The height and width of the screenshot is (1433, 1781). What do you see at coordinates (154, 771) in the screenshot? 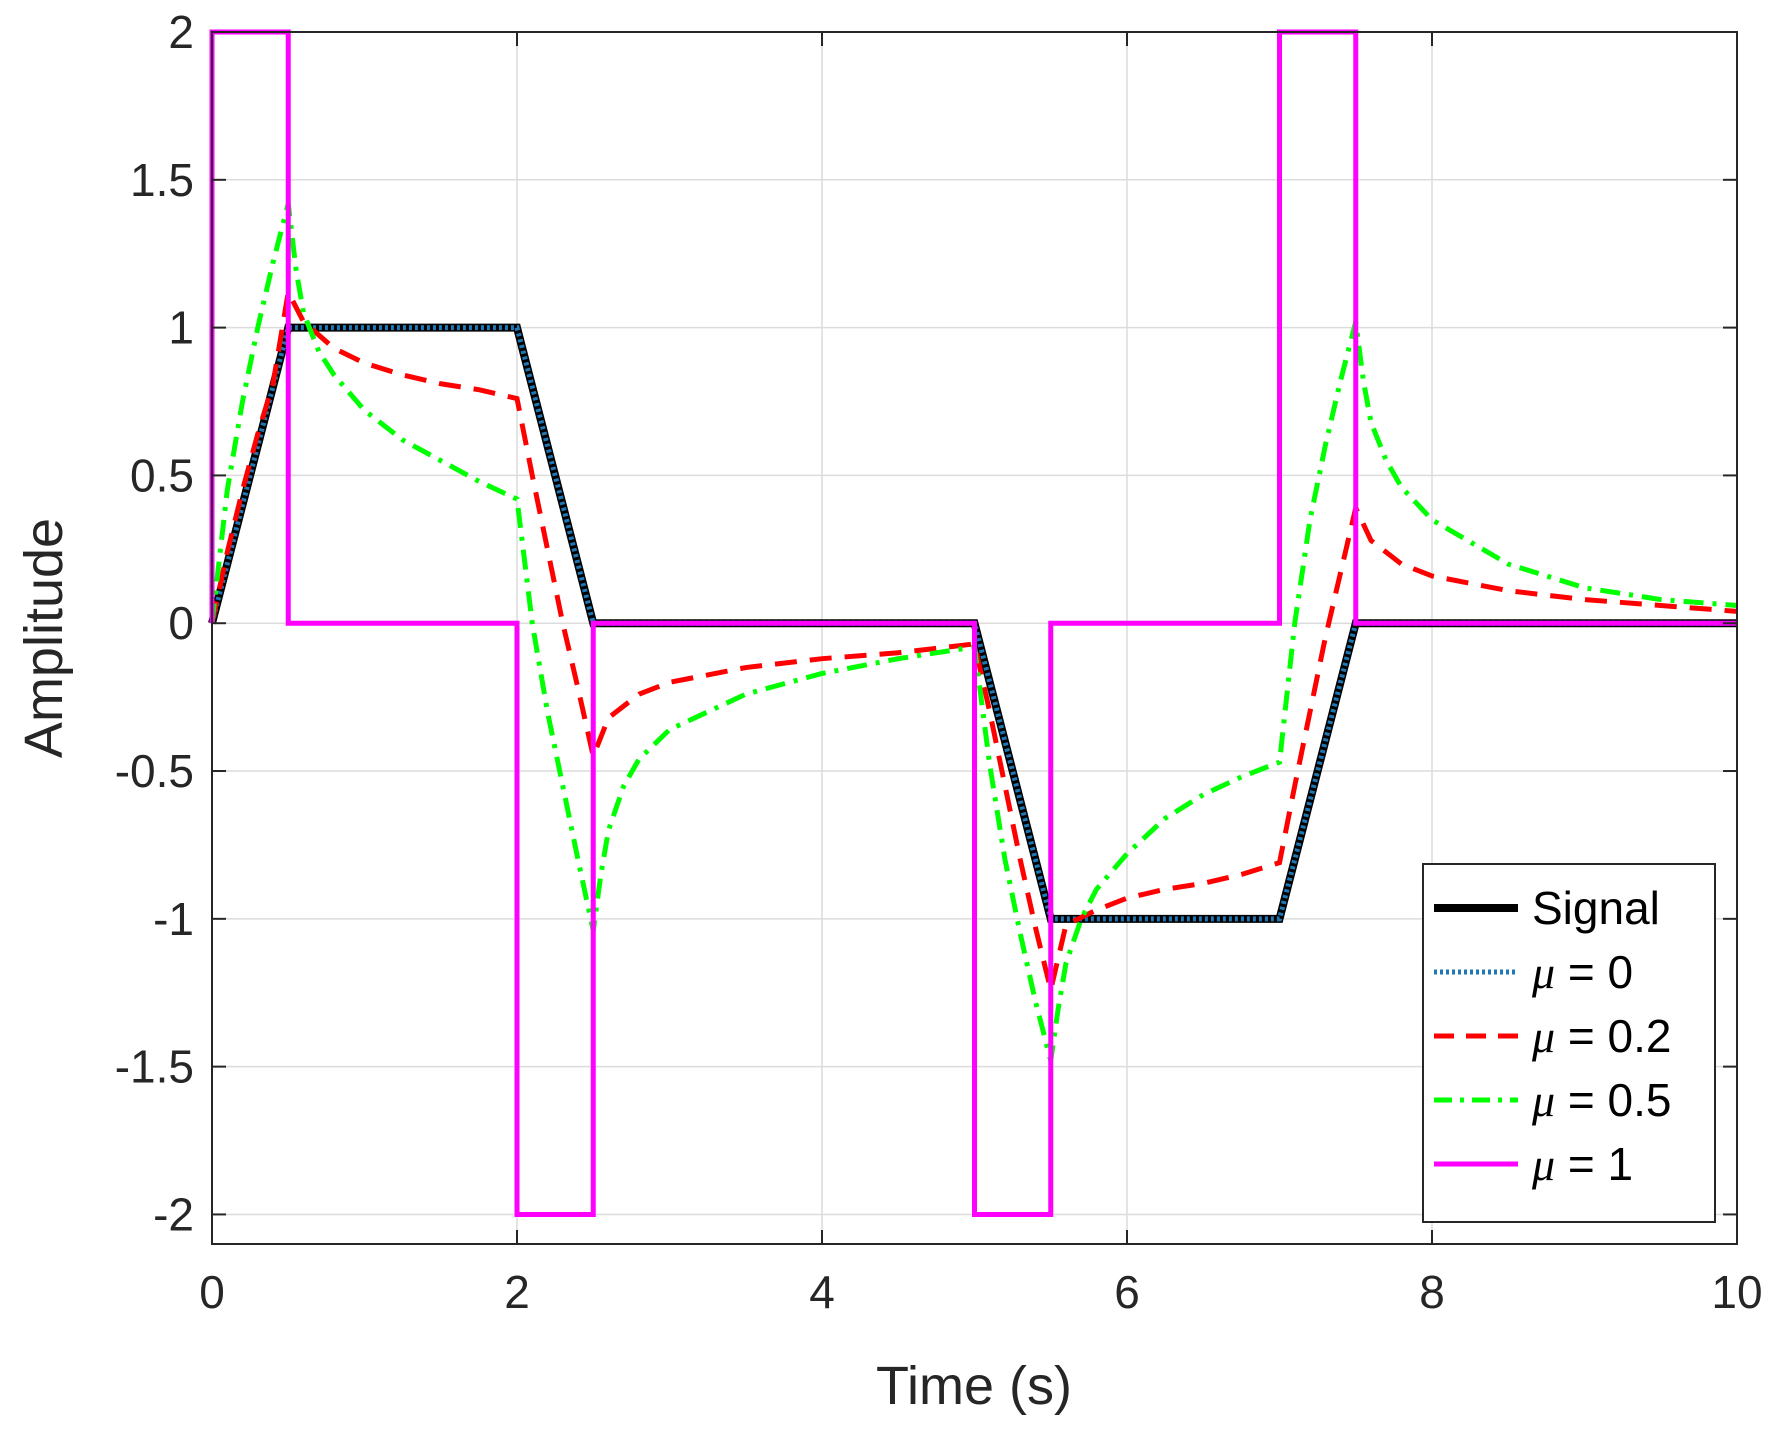
I see `y-tick-label: -0.5` at bounding box center [154, 771].